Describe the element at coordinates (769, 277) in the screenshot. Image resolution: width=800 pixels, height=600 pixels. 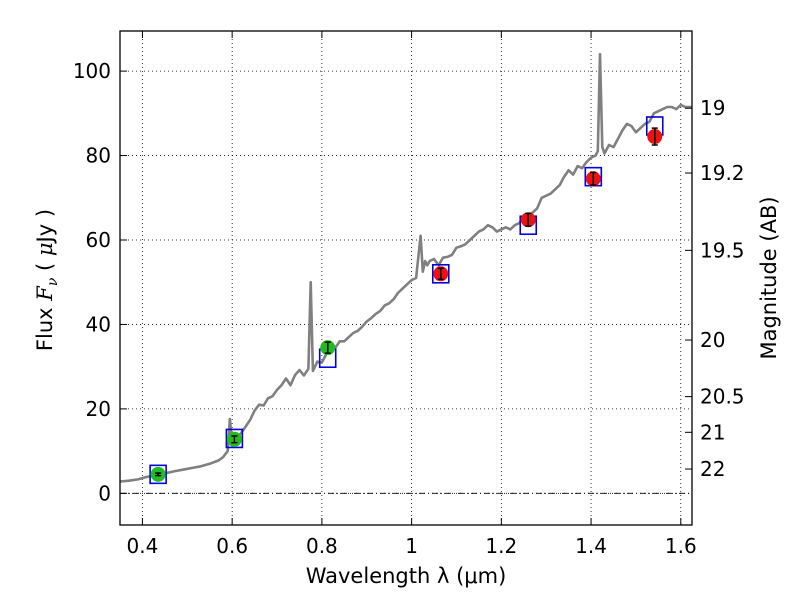
I see `y2-axis-label: Magnitude (AB)` at that location.